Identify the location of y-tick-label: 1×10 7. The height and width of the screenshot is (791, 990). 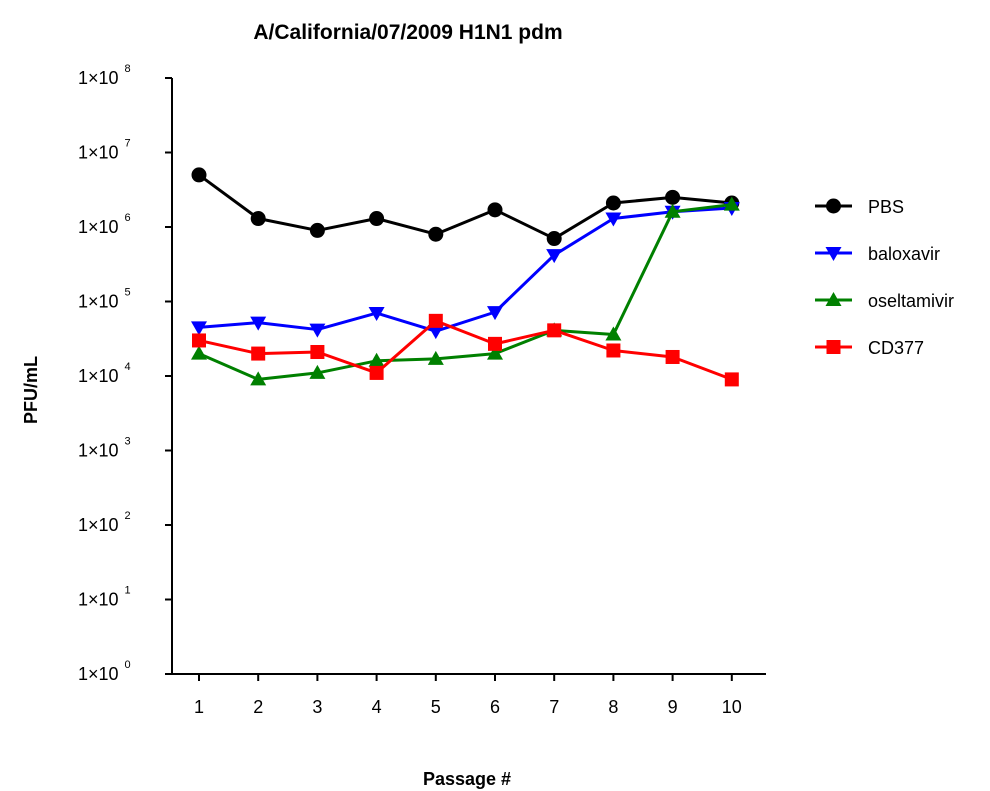
(104, 150).